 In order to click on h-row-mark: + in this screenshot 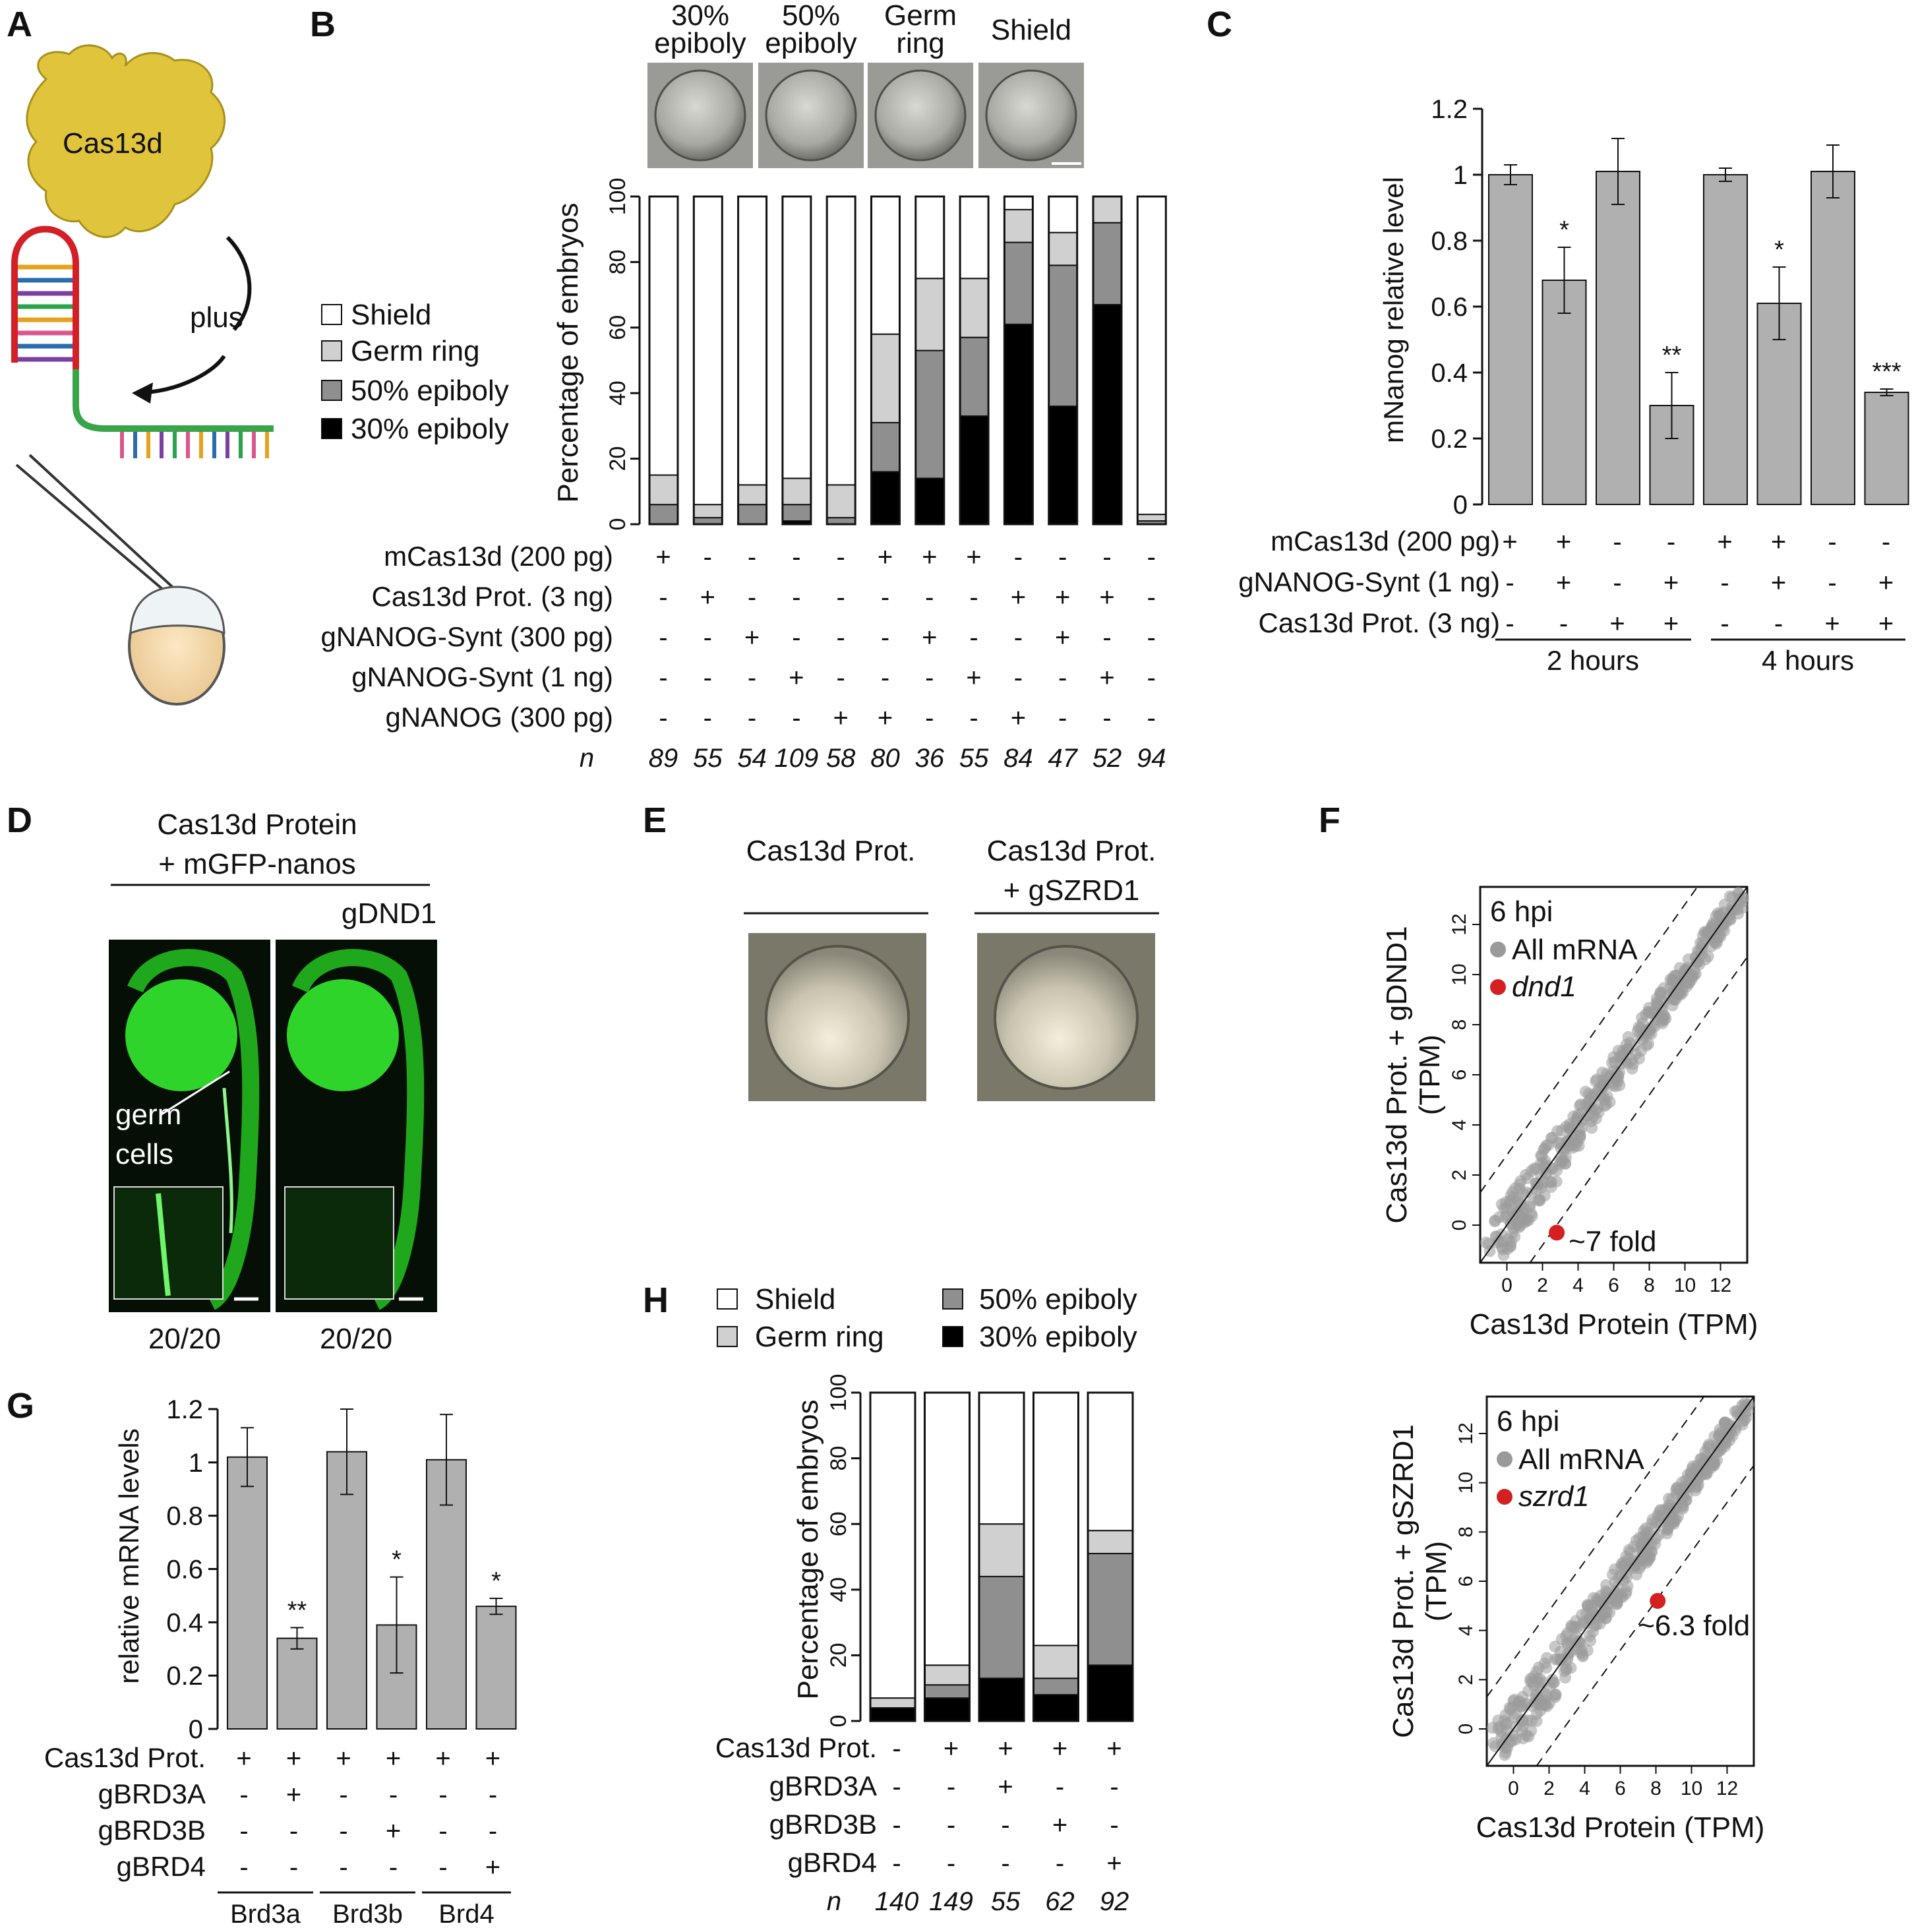, I will do `click(1059, 1826)`.